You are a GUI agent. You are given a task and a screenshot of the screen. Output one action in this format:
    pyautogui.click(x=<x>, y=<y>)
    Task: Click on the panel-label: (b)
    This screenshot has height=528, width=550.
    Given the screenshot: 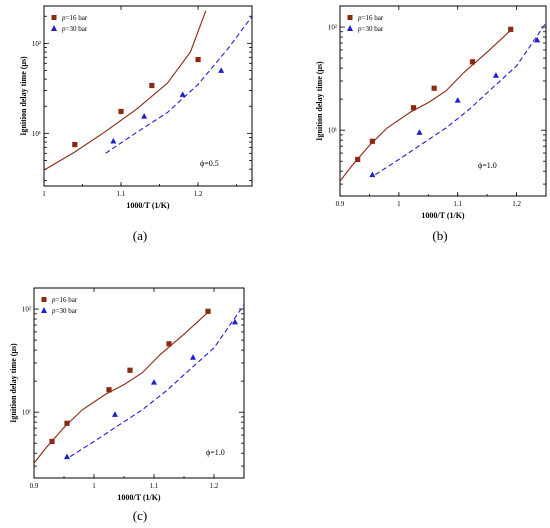 What is the action you would take?
    pyautogui.click(x=439, y=235)
    